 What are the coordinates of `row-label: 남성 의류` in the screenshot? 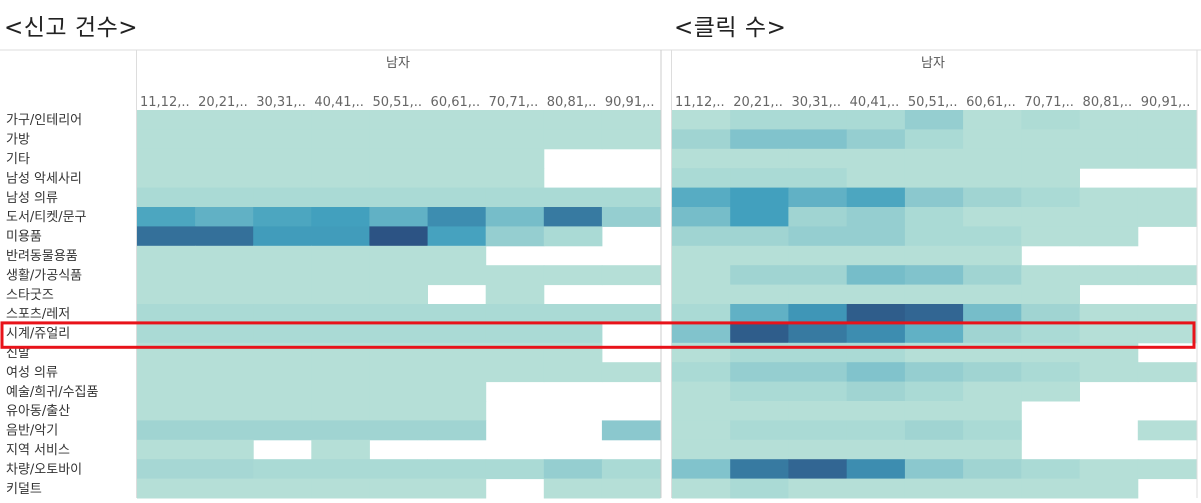 It's located at (32, 198).